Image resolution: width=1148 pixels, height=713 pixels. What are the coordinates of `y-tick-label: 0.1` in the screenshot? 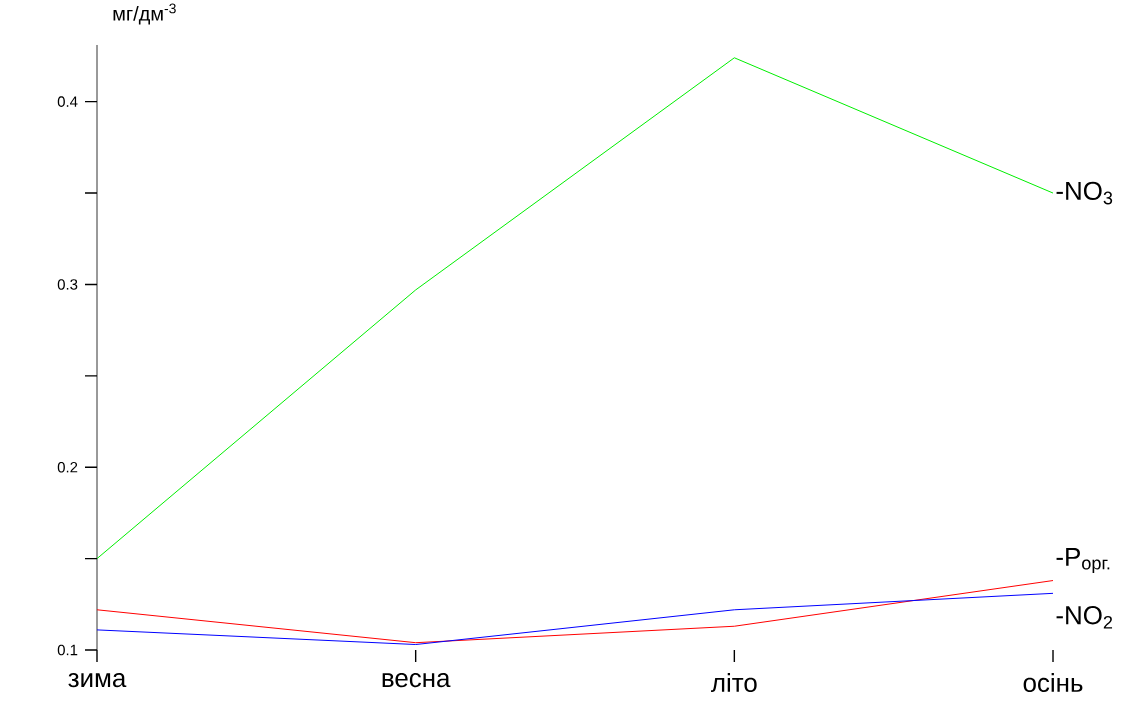 It's located at (67, 650).